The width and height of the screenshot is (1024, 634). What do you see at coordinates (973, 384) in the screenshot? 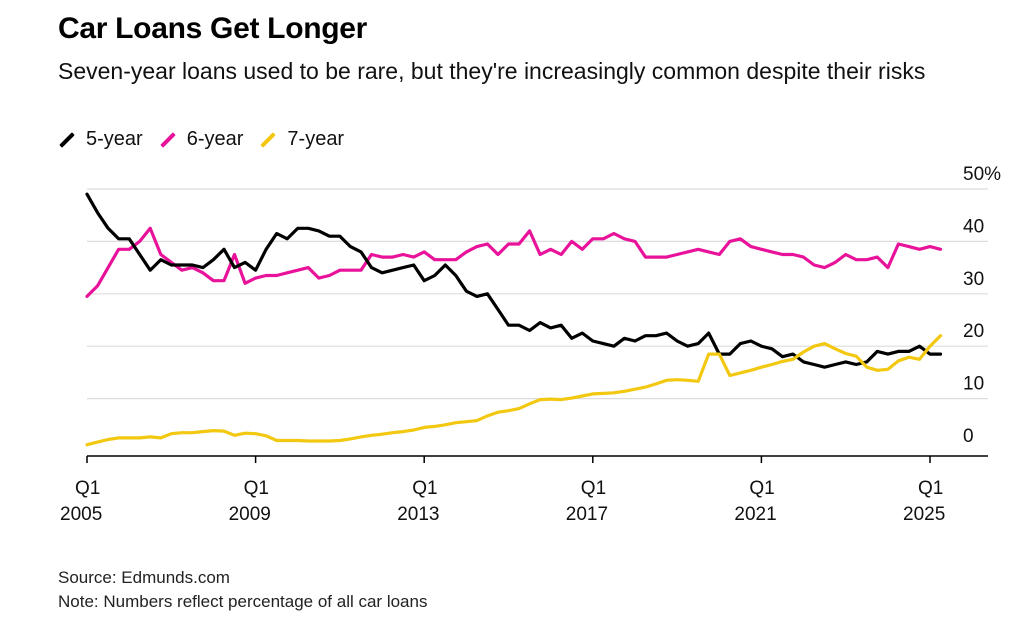
I see `y-tick-label-10: 10` at bounding box center [973, 384].